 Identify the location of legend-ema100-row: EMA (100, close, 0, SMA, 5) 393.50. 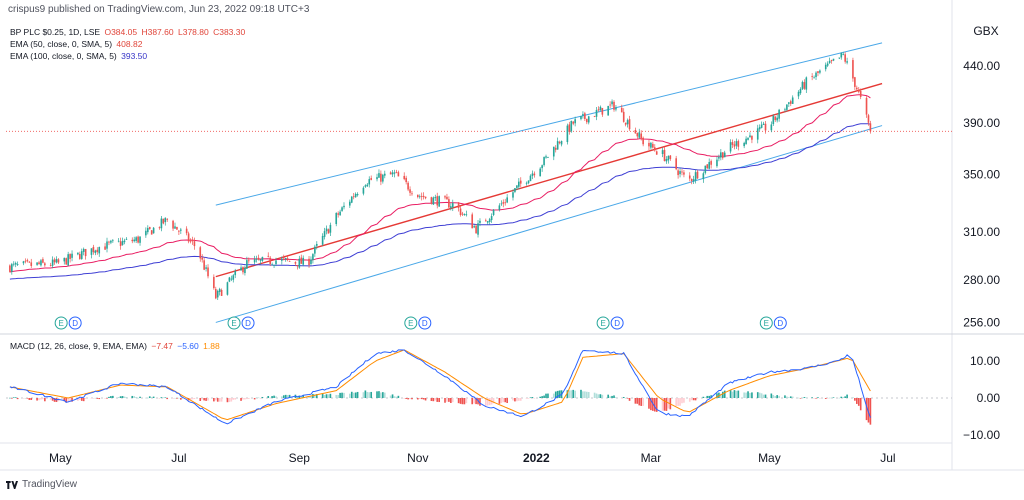
(79, 56).